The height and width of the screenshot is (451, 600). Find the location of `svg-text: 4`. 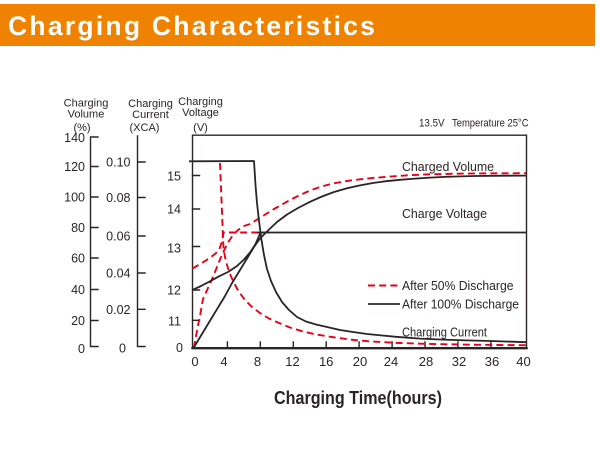

svg-text: 4 is located at coordinates (223, 361).